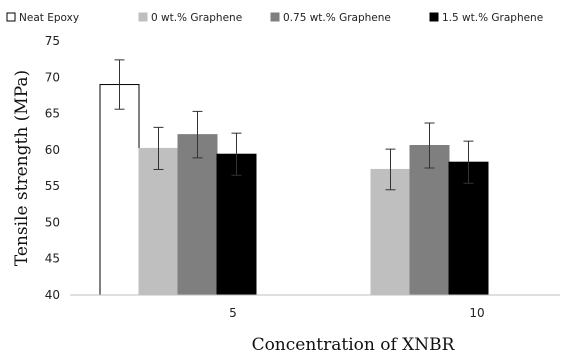  I want to click on legend-label: 1.5 wt.% Graphene, so click(492, 18).